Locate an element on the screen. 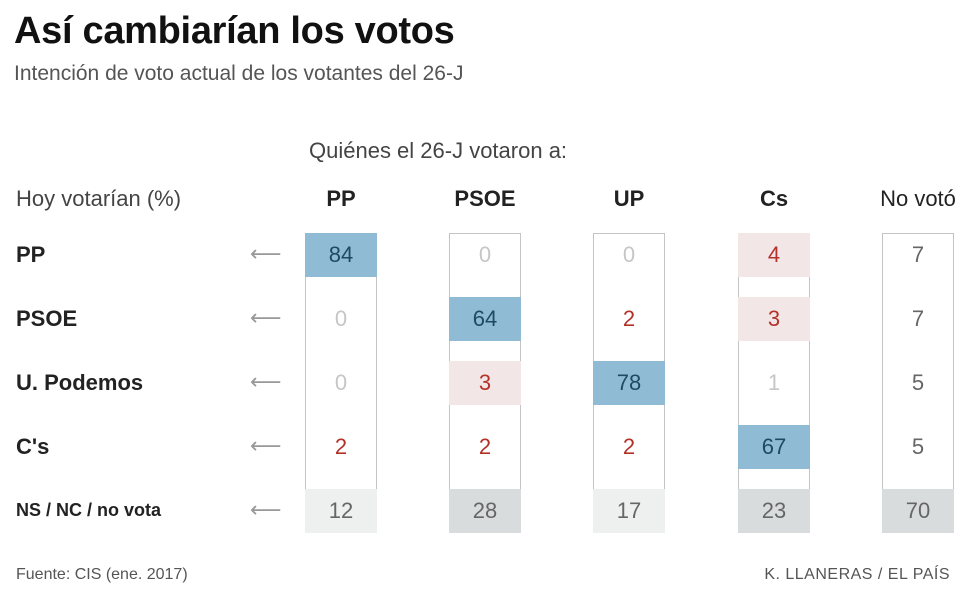 The height and width of the screenshot is (601, 980). row-label: NS / NC / no vota is located at coordinates (89, 510).